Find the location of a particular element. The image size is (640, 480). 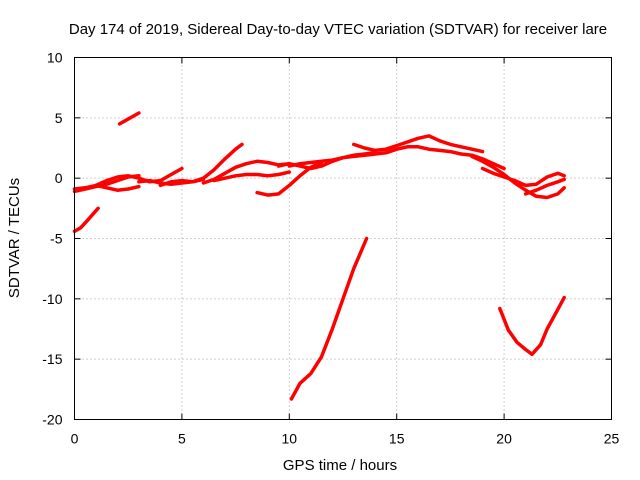

x-tick-label: 10 is located at coordinates (290, 439).